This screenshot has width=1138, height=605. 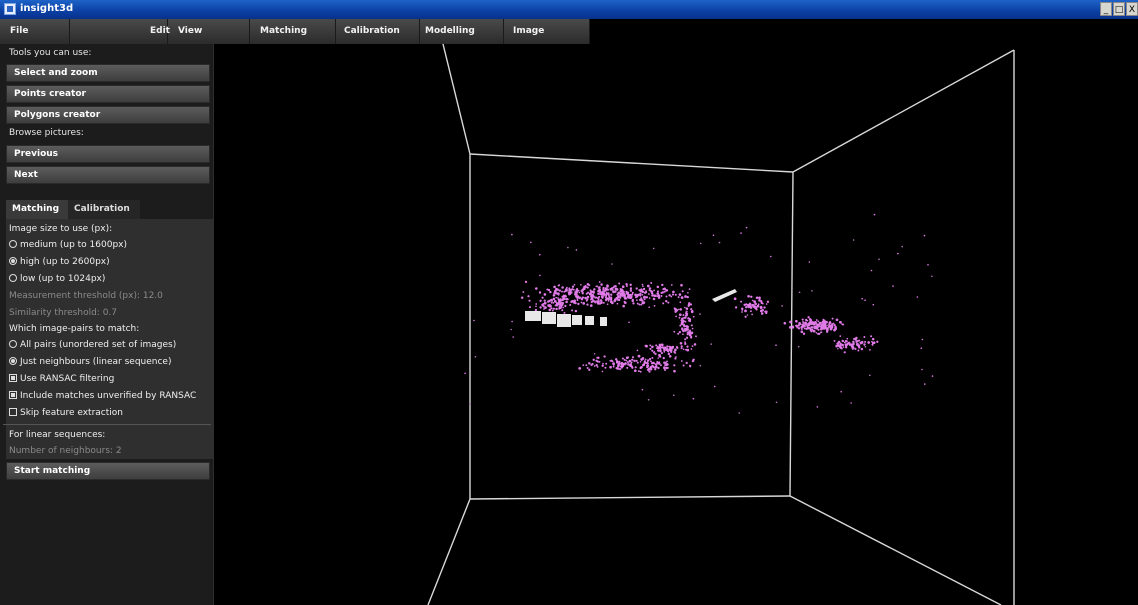 What do you see at coordinates (61, 379) in the screenshot?
I see `ransac-checkbox: Use RANSAC filtering` at bounding box center [61, 379].